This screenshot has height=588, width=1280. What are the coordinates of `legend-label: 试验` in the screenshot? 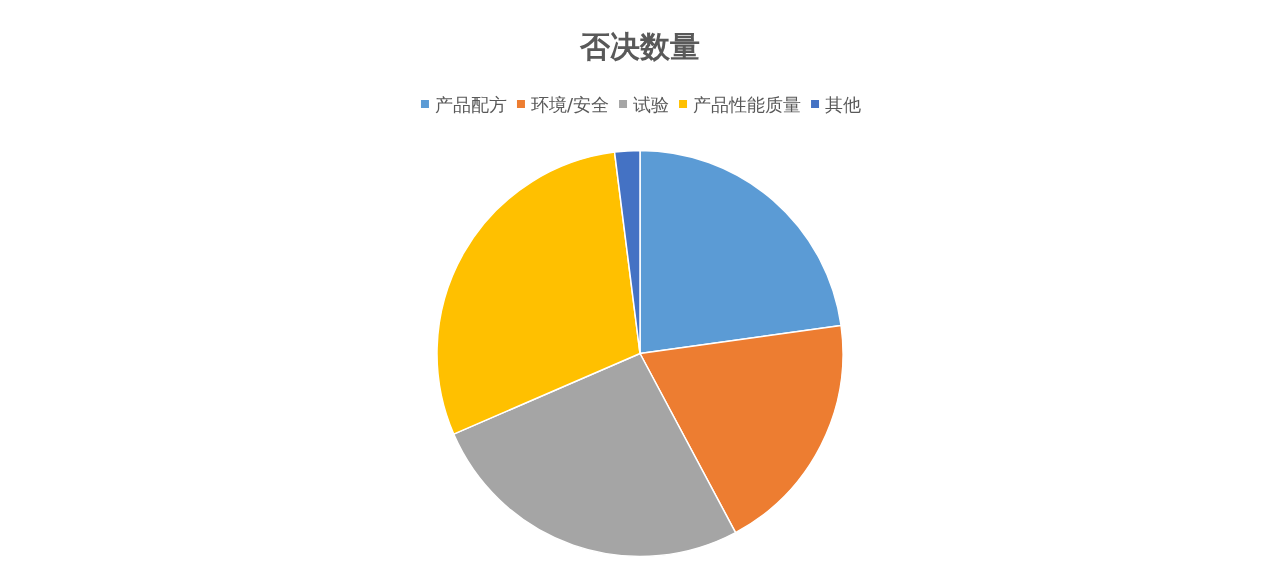 It's located at (651, 104).